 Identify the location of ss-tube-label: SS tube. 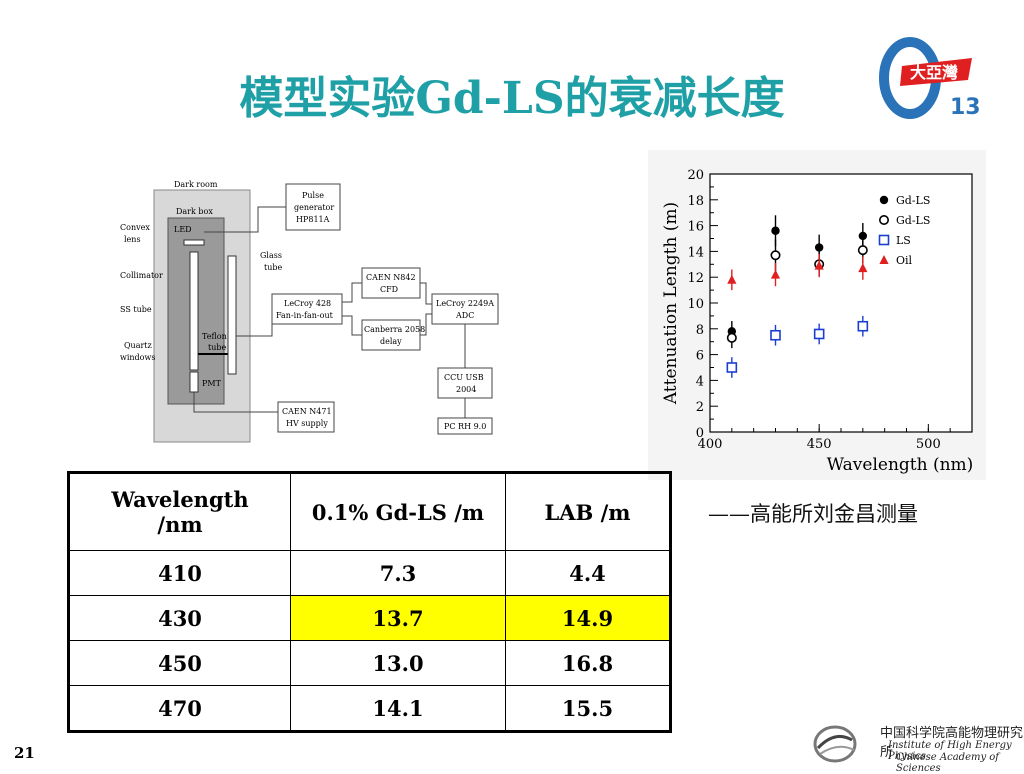
(136, 309).